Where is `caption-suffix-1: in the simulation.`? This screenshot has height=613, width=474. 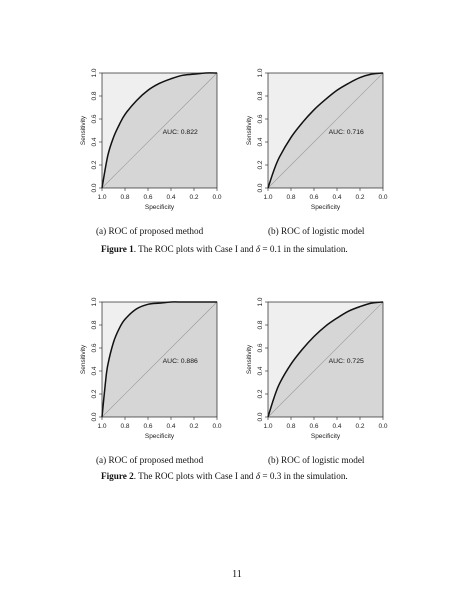
caption-suffix-1: in the simulation. is located at coordinates (314, 249).